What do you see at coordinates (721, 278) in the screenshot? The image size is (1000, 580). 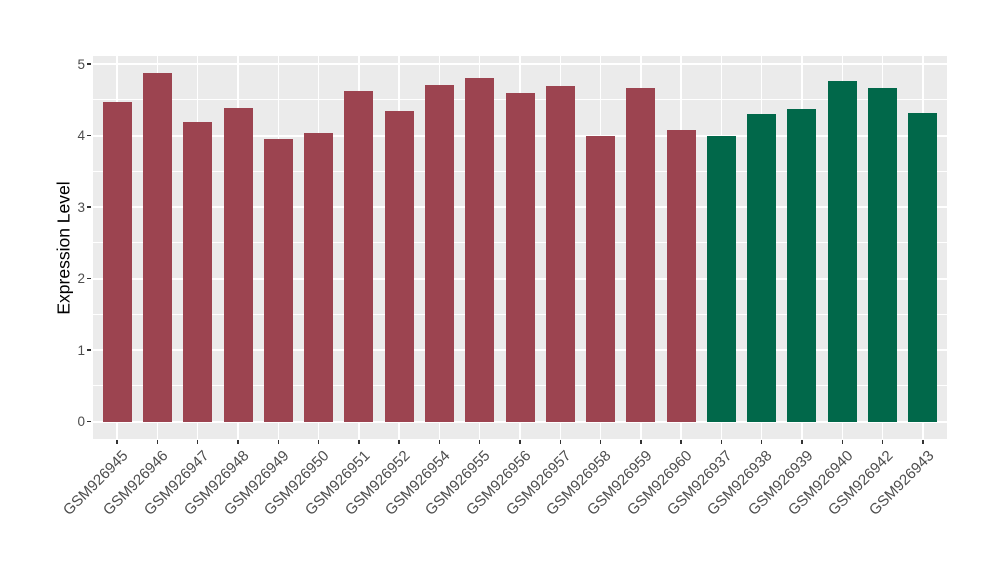 I see `bar-GSM926937` at bounding box center [721, 278].